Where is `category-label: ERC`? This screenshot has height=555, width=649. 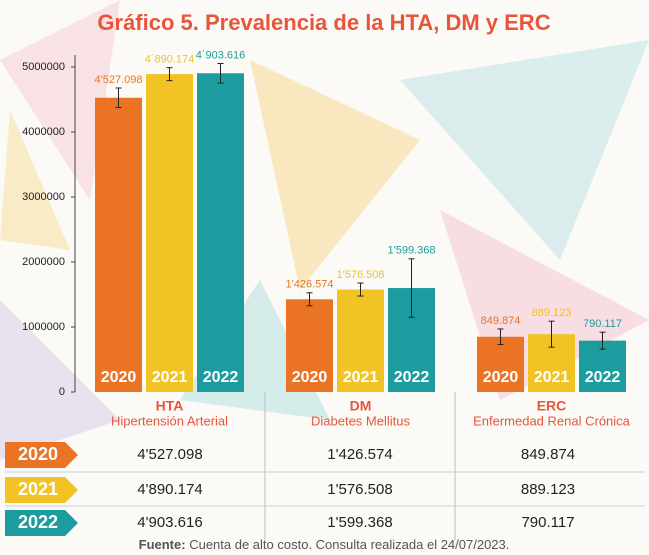
category-label: ERC is located at coordinates (552, 406).